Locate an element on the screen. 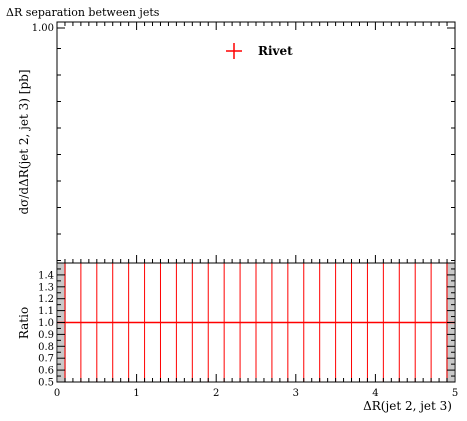  ratio-y-tick-label: 1.0 is located at coordinates (46, 323).